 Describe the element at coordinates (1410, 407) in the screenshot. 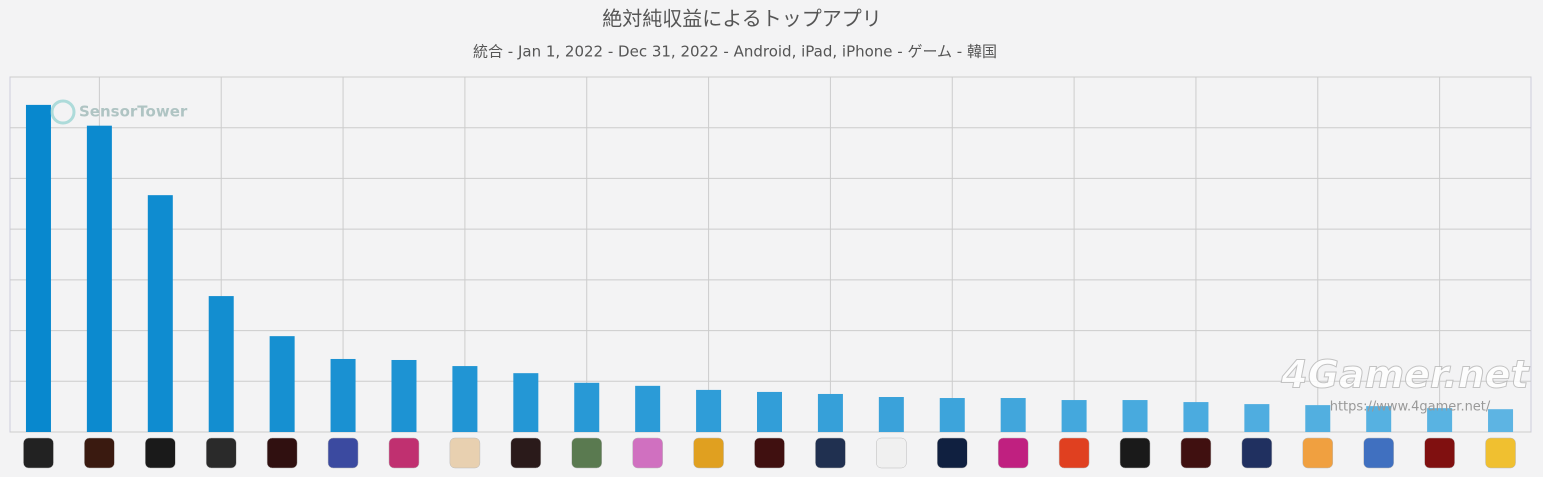

I see `watermark-url: https://www.4gamer.net/` at that location.